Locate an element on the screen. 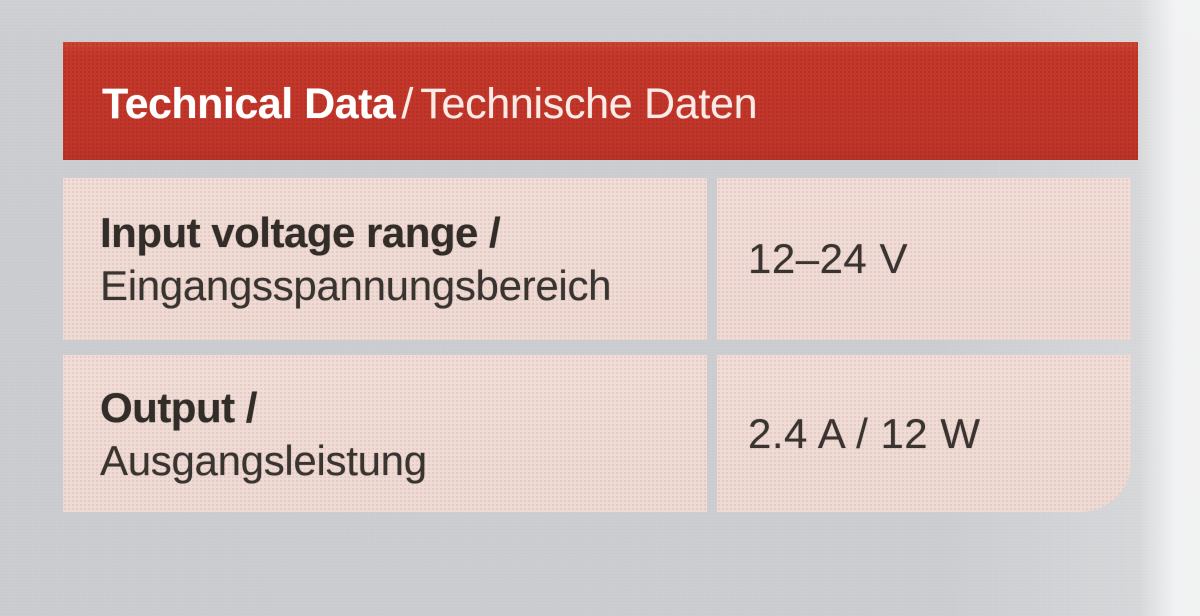 The image size is (1200, 616). spec-label-en: Output / is located at coordinates (178, 407).